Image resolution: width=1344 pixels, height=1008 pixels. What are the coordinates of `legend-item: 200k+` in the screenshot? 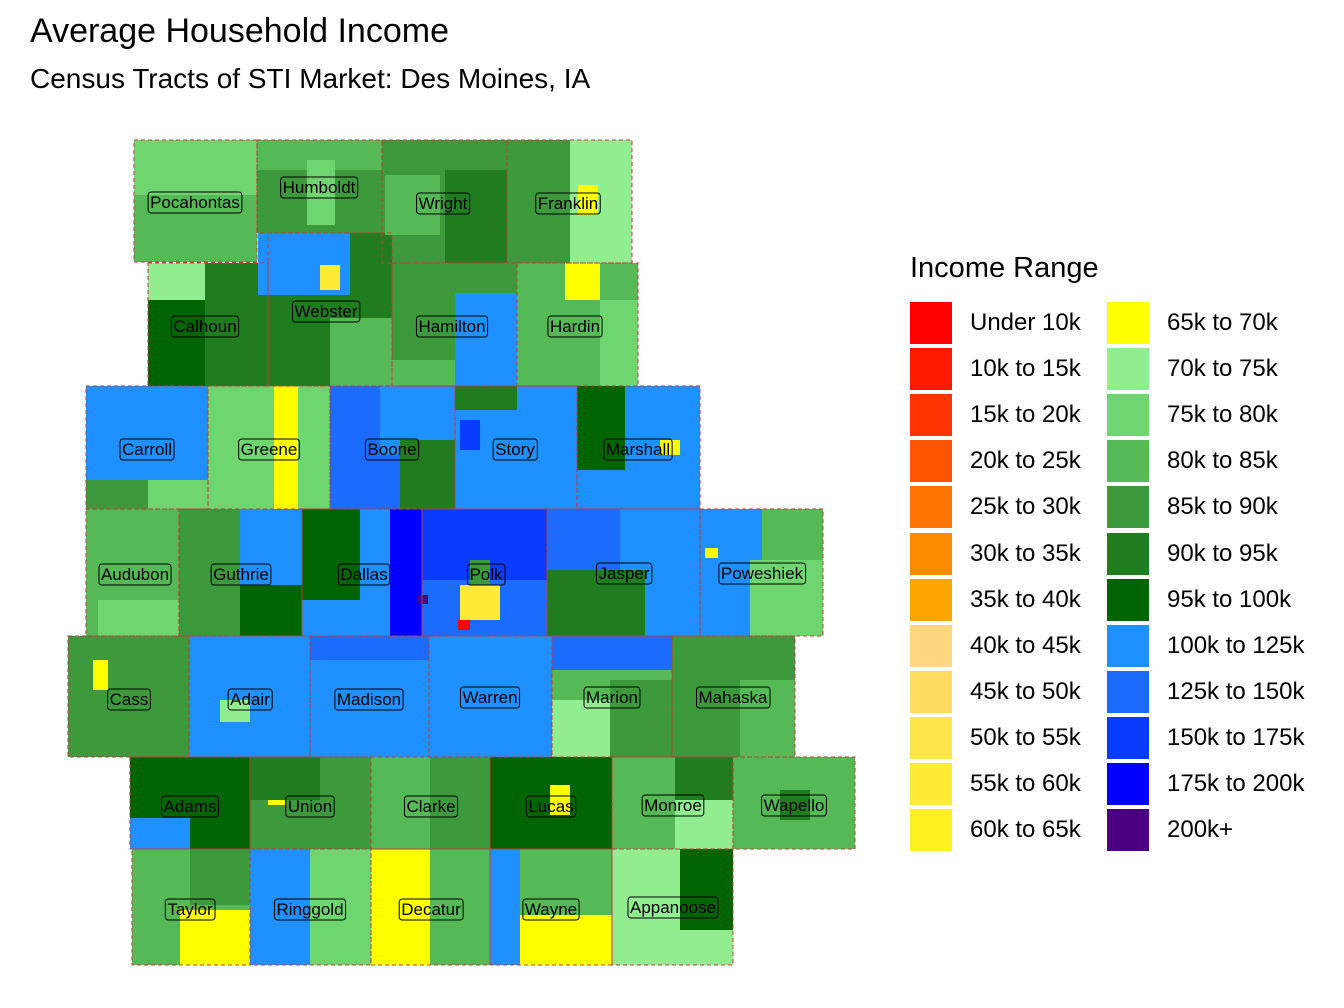 It's located at (1170, 830).